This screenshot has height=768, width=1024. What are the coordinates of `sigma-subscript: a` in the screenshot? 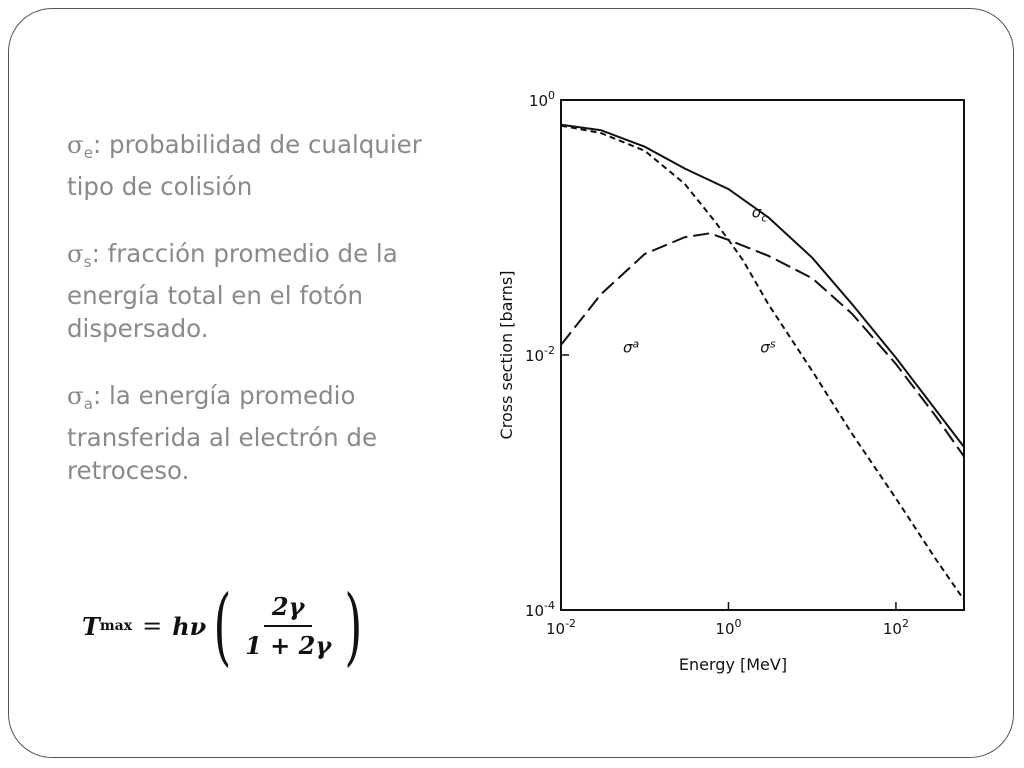 It's located at (88, 404).